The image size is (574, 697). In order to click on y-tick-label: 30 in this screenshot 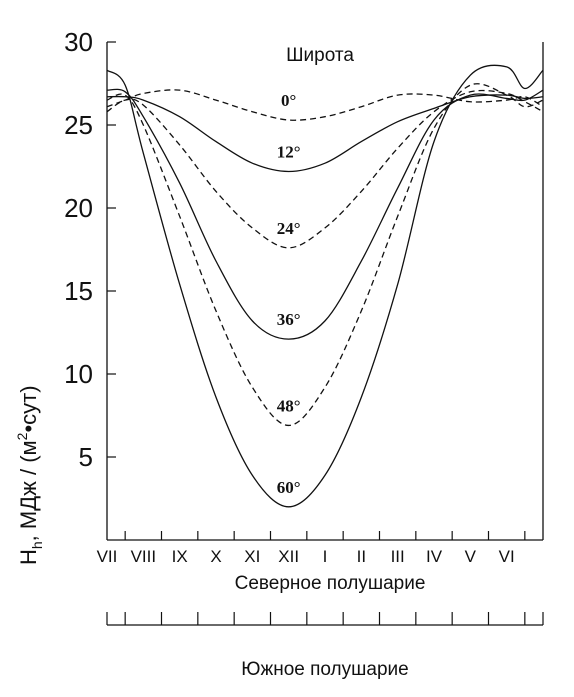, I will do `click(78, 42)`.